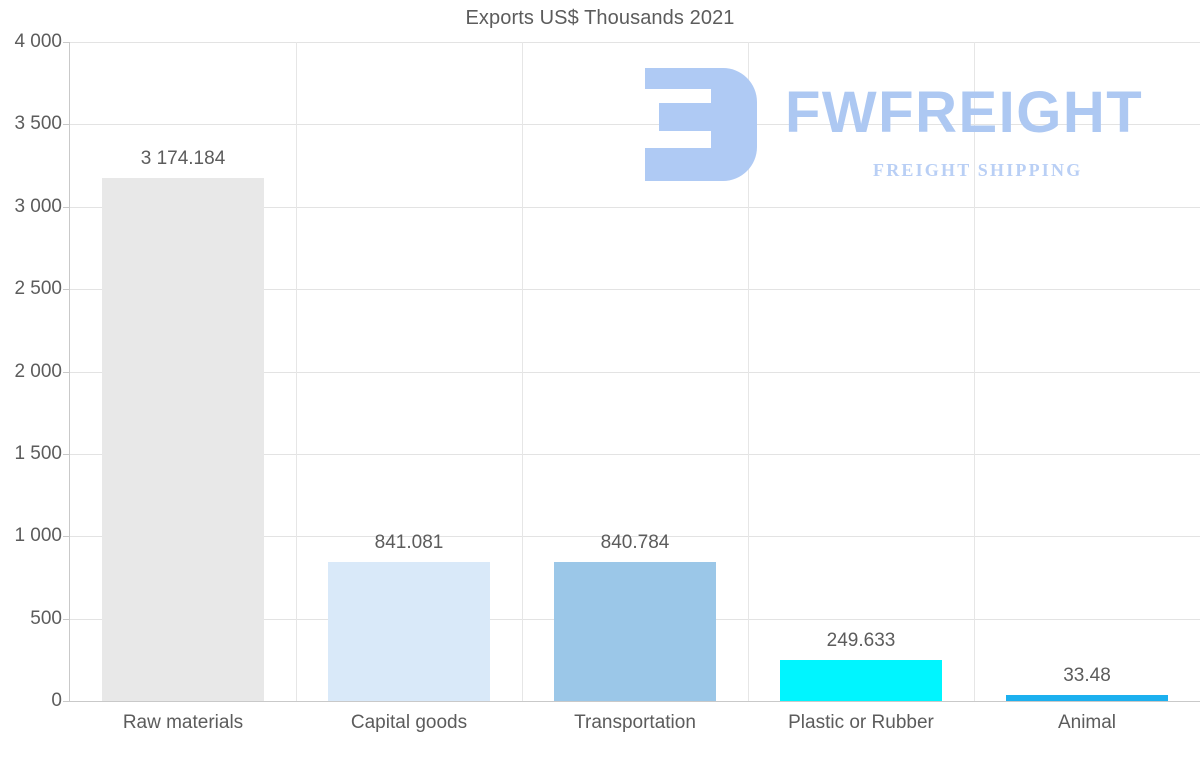 The height and width of the screenshot is (763, 1200). Describe the element at coordinates (183, 159) in the screenshot. I see `bar-value-label: 3 174.184` at that location.